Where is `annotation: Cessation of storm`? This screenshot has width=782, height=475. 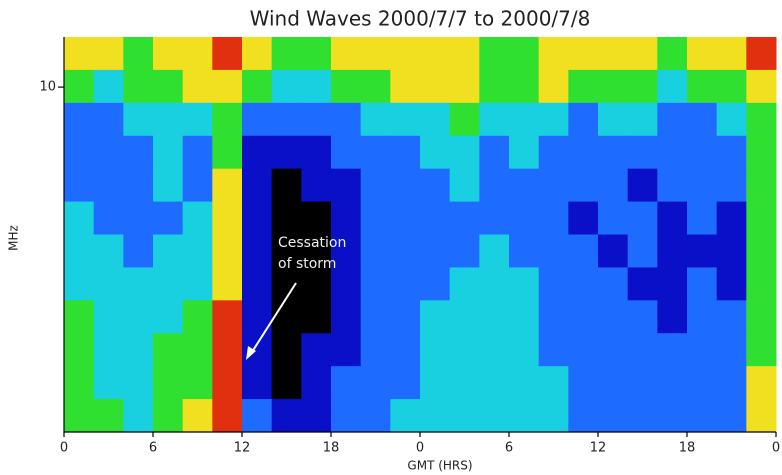 annotation: Cessation of storm is located at coordinates (296, 297).